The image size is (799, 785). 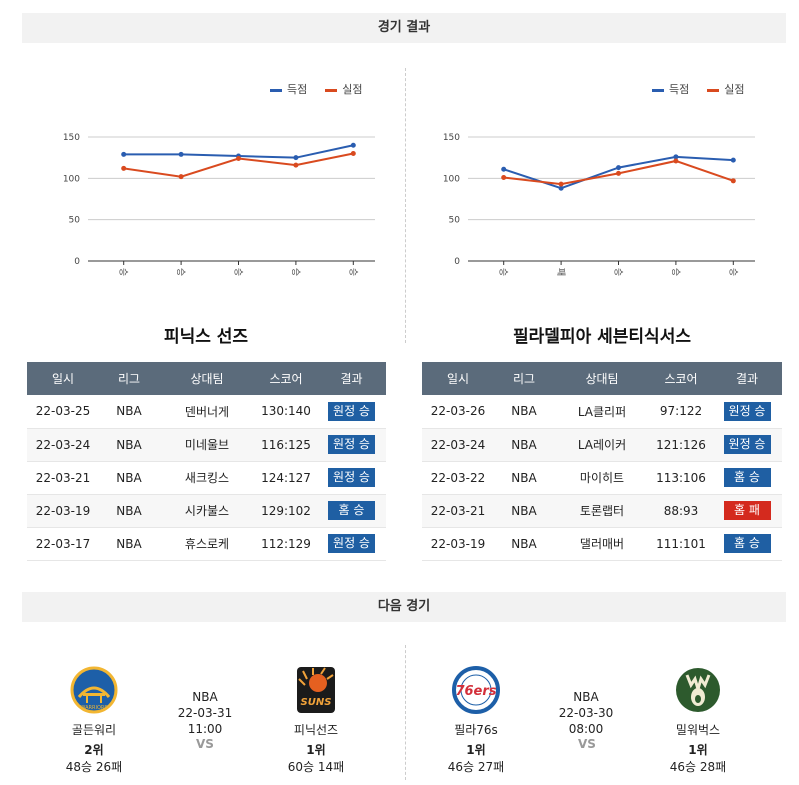 What do you see at coordinates (560, 272) in the screenshot?
I see `x-tick-label: 패` at bounding box center [560, 272].